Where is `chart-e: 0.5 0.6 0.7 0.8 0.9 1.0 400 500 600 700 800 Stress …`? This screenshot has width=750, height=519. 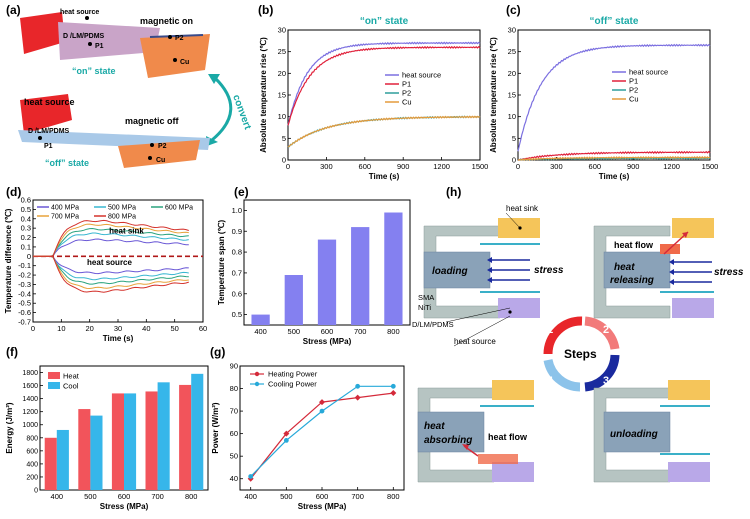 chart-e: 0.5 0.6 0.7 0.8 0.9 1.0 400 500 600 700 800 Stress … is located at coordinates (314, 272).